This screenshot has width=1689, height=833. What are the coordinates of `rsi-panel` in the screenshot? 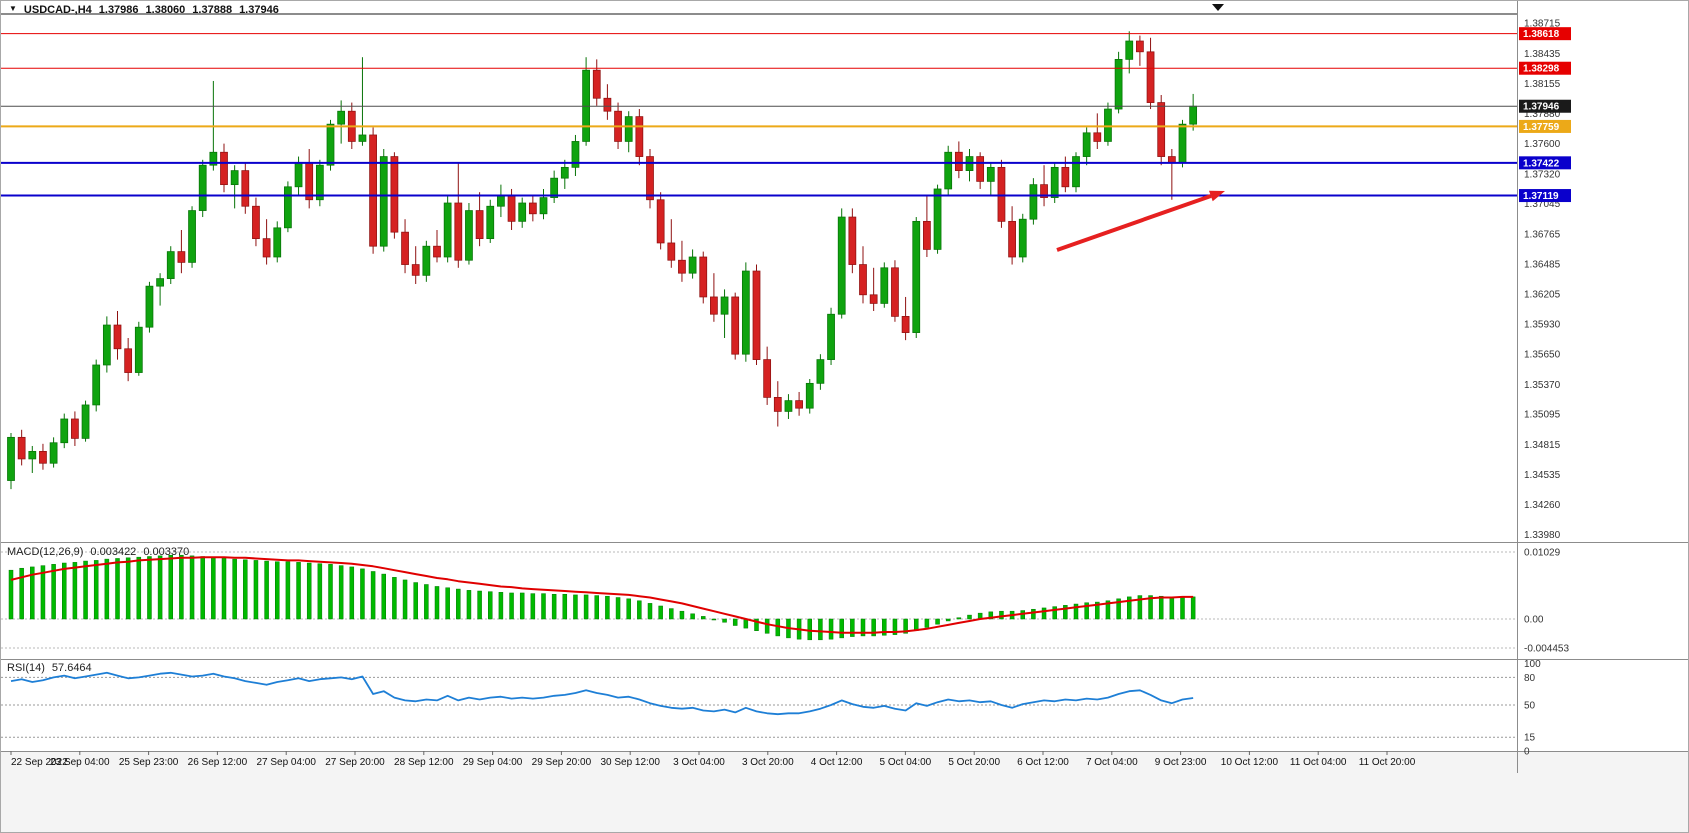 It's located at (759, 704).